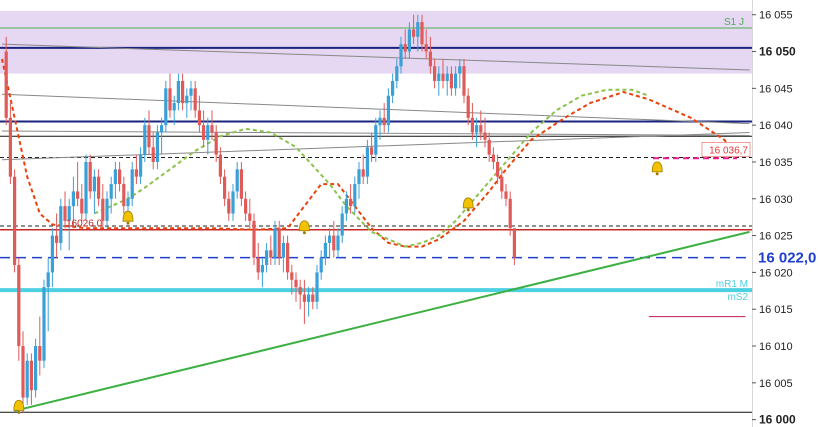  I want to click on level-tag-text-0: 16 036,7, so click(728, 150).